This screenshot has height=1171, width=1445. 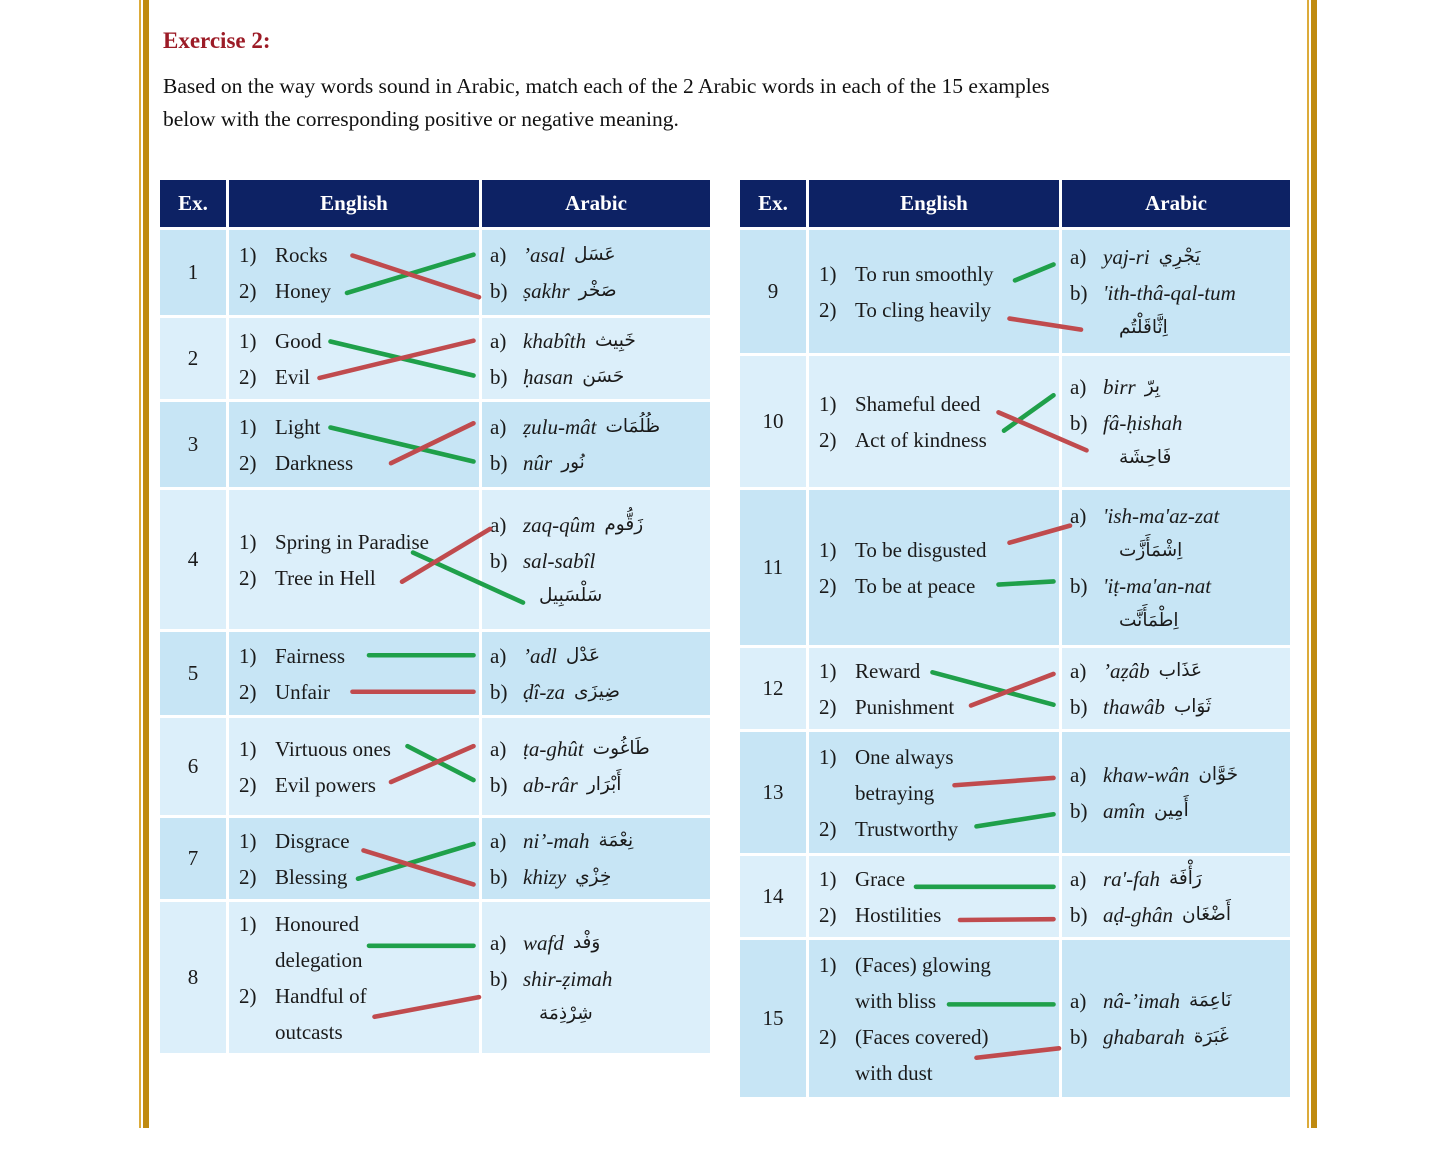 What do you see at coordinates (354, 272) in the screenshot?
I see `english-cell: 1) Rocks 2) Honey` at bounding box center [354, 272].